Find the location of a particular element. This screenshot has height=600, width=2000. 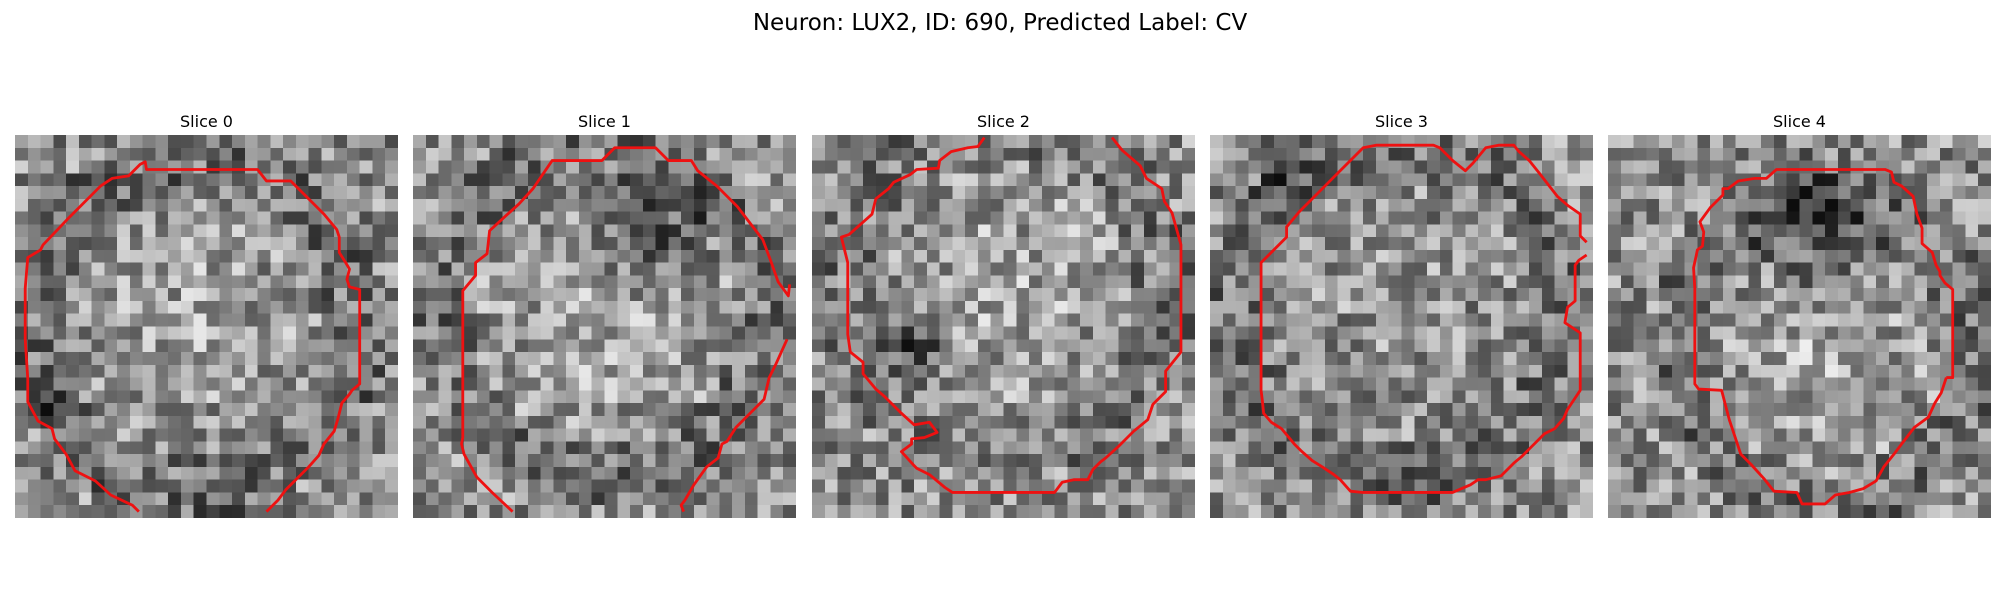

slice-panel-0: Slice 0 is located at coordinates (206, 317).